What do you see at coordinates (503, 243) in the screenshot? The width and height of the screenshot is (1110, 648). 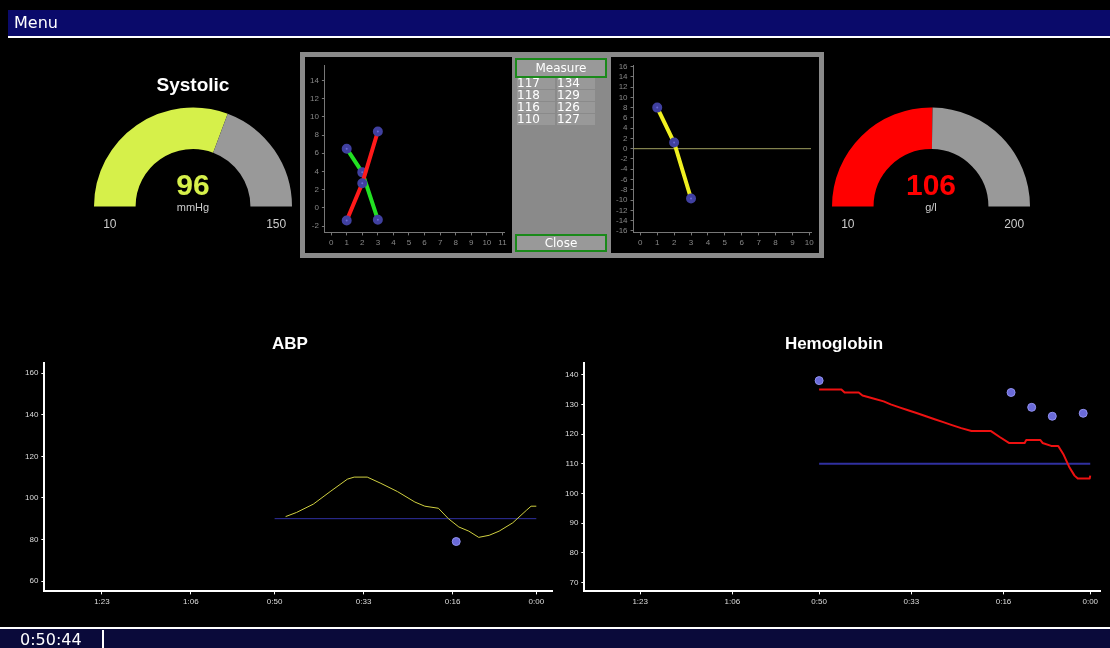 I see `x-tick-label: 11` at bounding box center [503, 243].